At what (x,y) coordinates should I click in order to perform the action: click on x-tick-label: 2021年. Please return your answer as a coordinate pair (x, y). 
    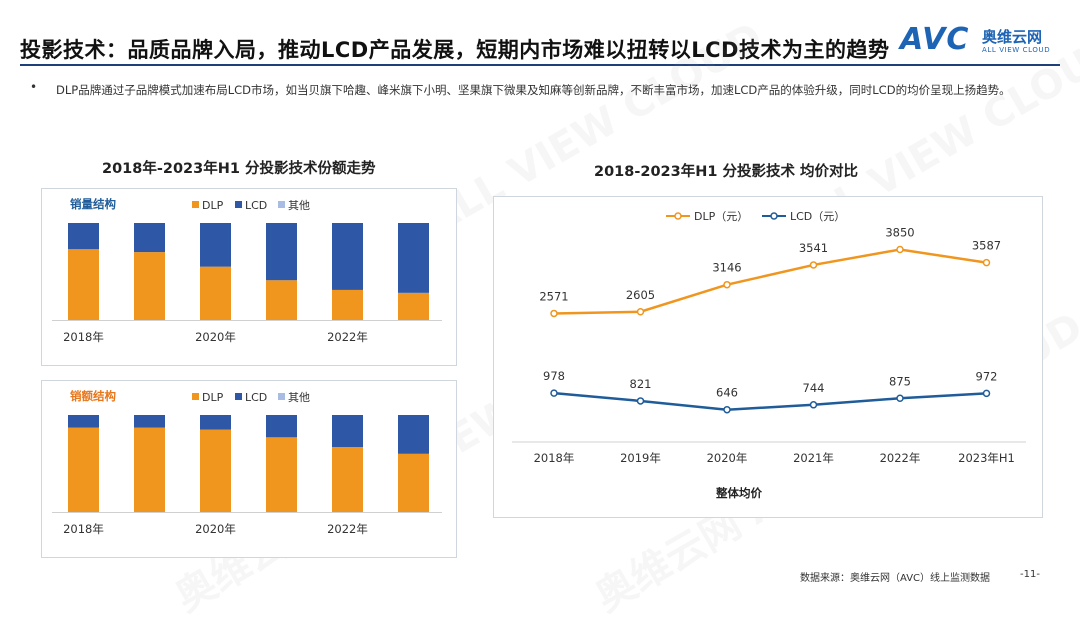
    Looking at the image, I should click on (813, 458).